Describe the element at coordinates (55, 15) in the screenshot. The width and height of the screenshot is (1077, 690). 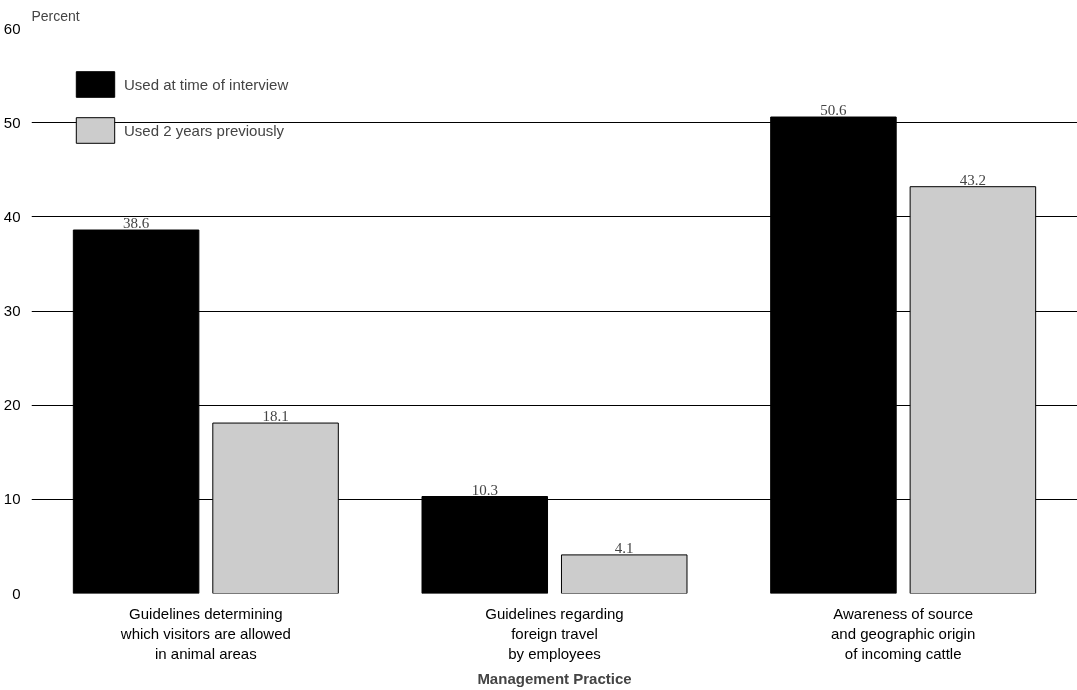
I see `y-axis-title: Percent` at that location.